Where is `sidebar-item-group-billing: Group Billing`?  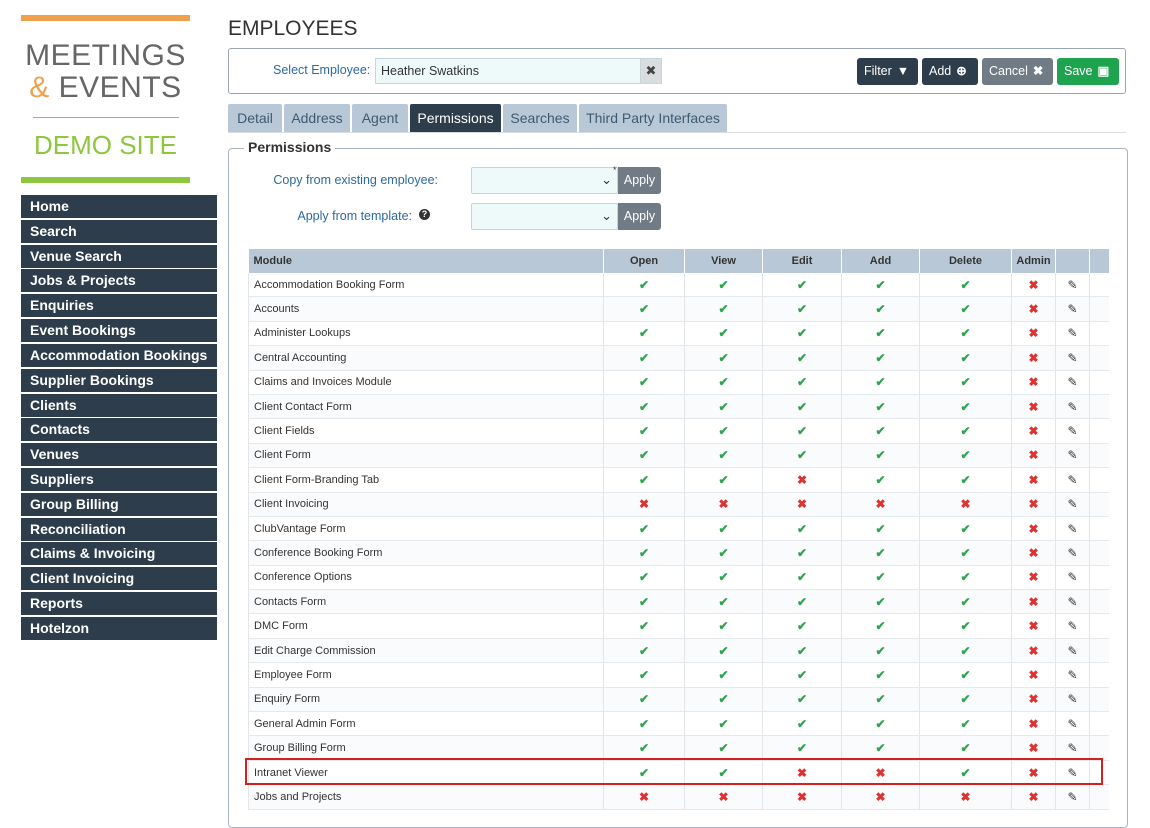
sidebar-item-group-billing: Group Billing is located at coordinates (119, 504).